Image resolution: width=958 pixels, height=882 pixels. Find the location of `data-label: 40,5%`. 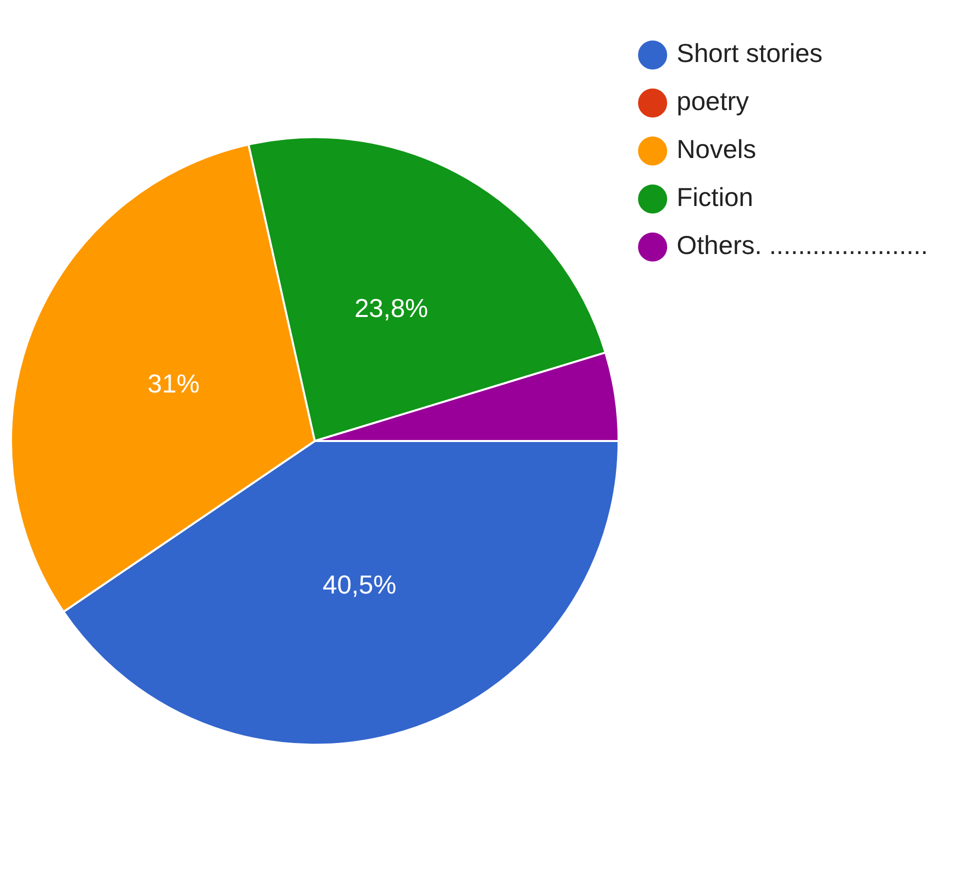

data-label: 40,5% is located at coordinates (359, 584).